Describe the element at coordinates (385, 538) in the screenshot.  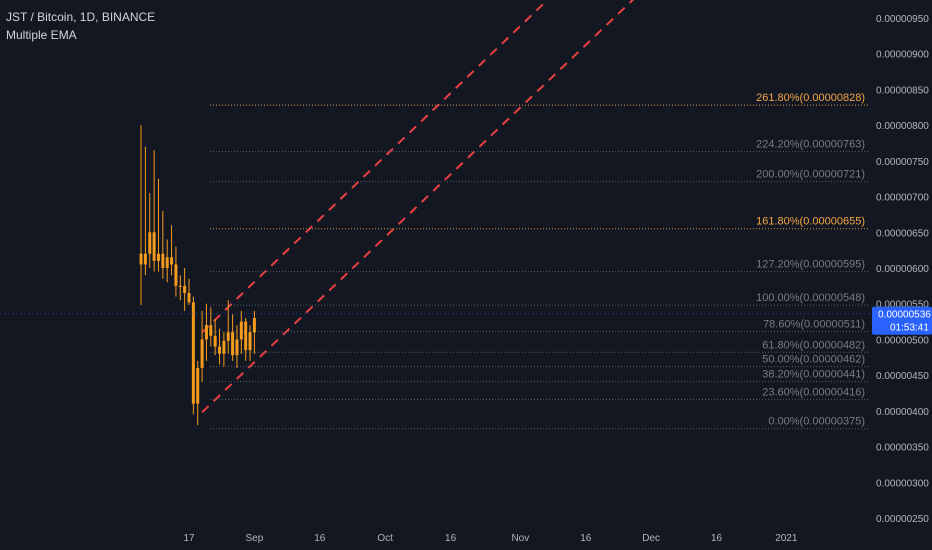
I see `time-tick-label: Oct` at that location.